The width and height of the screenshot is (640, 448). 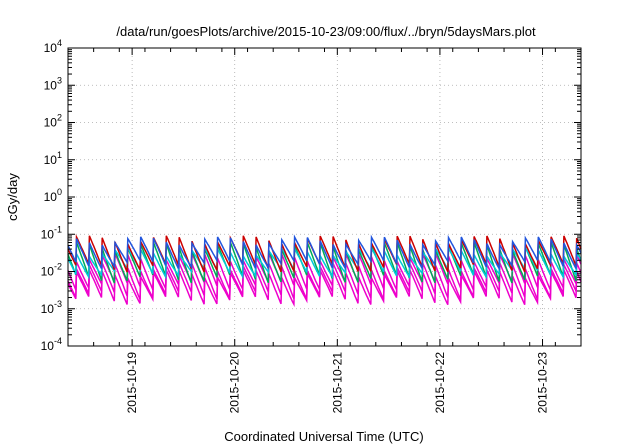 What do you see at coordinates (51, 232) in the screenshot?
I see `y-tick-label: 10⁻¹` at bounding box center [51, 232].